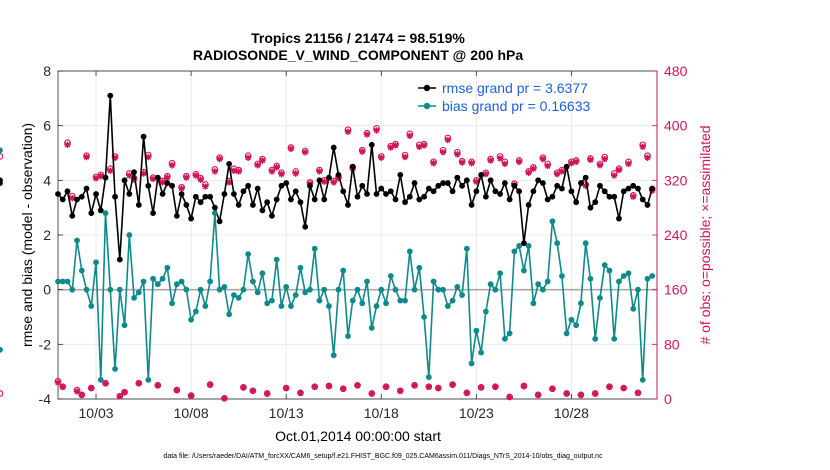 The image size is (830, 470). I want to click on legend-rmse-marker, so click(427, 88).